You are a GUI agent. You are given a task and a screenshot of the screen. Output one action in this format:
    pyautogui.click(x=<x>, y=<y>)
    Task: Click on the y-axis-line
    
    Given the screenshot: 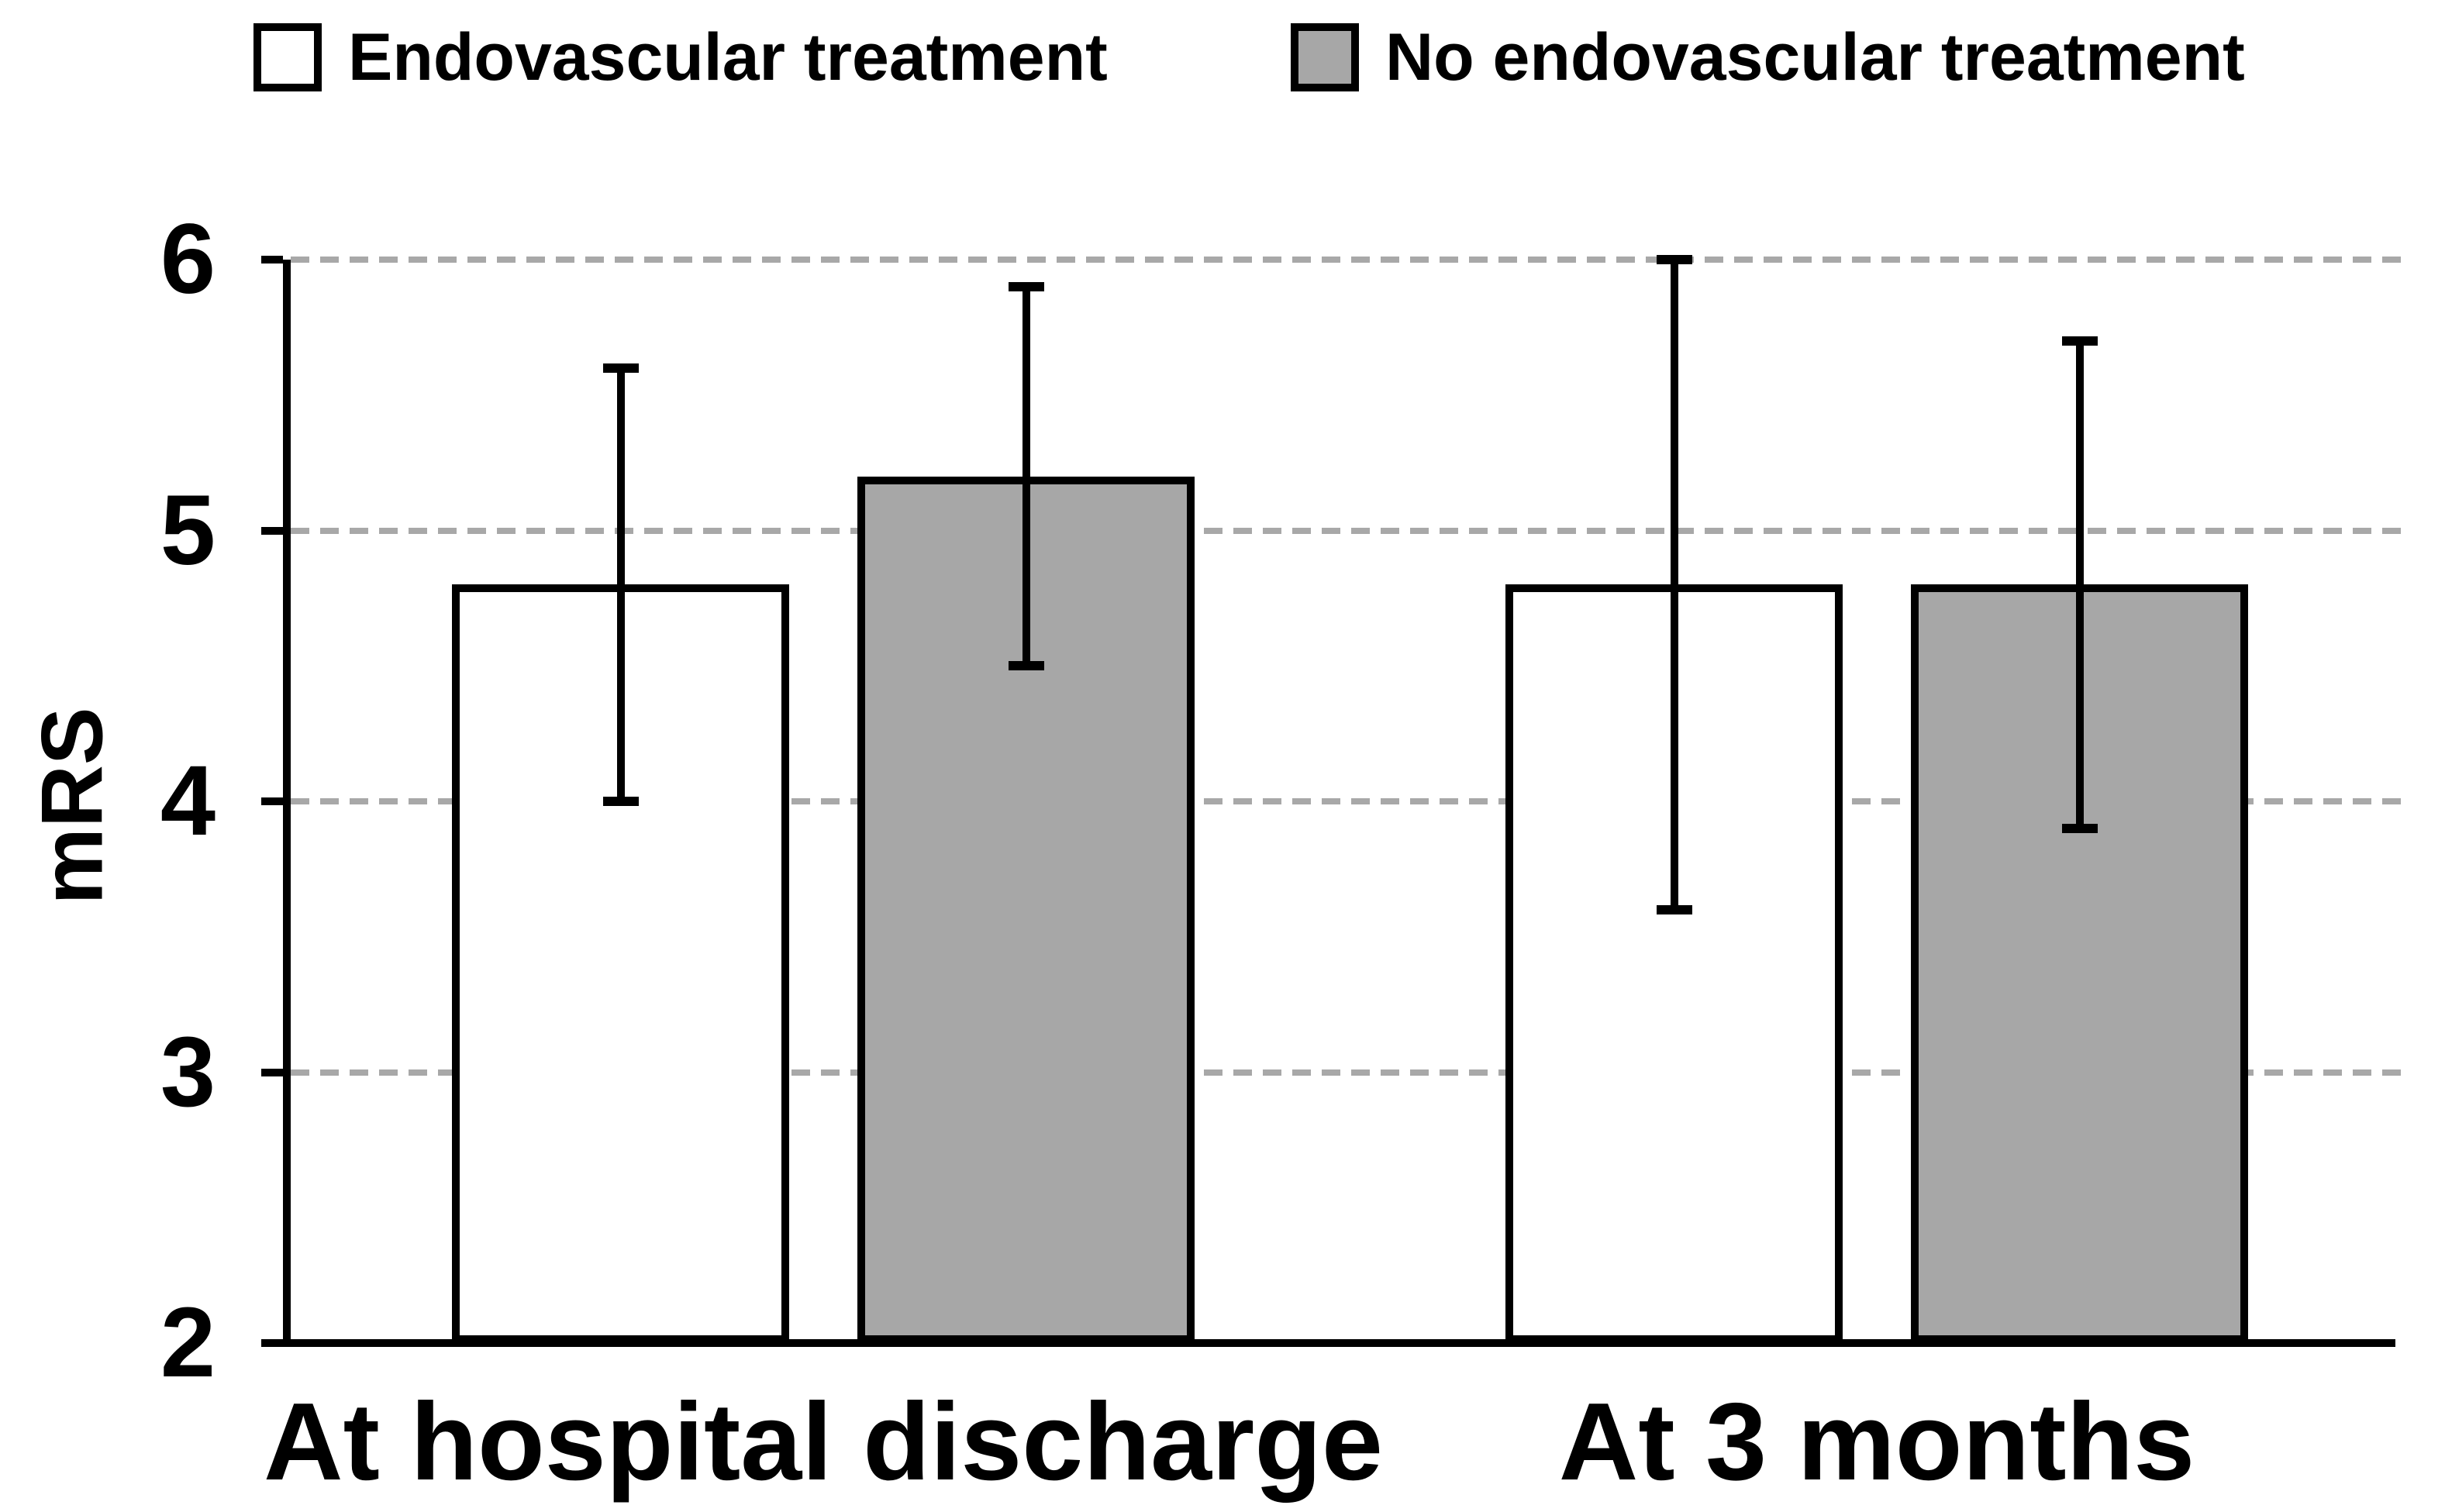 What is the action you would take?
    pyautogui.click(x=287, y=801)
    